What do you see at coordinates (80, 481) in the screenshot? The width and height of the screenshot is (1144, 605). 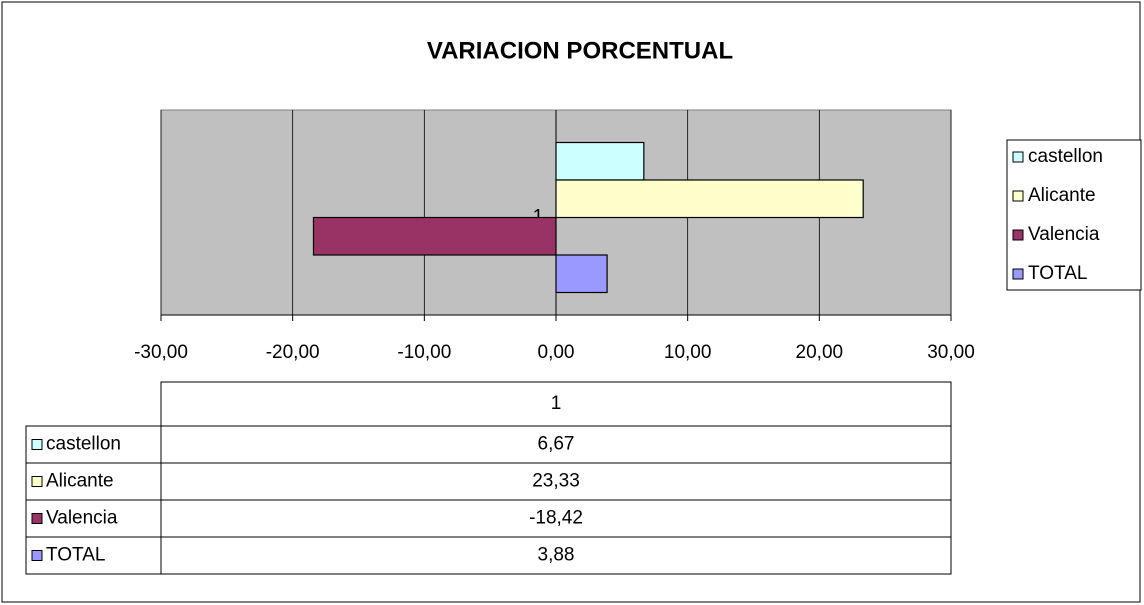 I see `table-series-label: Alicante` at bounding box center [80, 481].